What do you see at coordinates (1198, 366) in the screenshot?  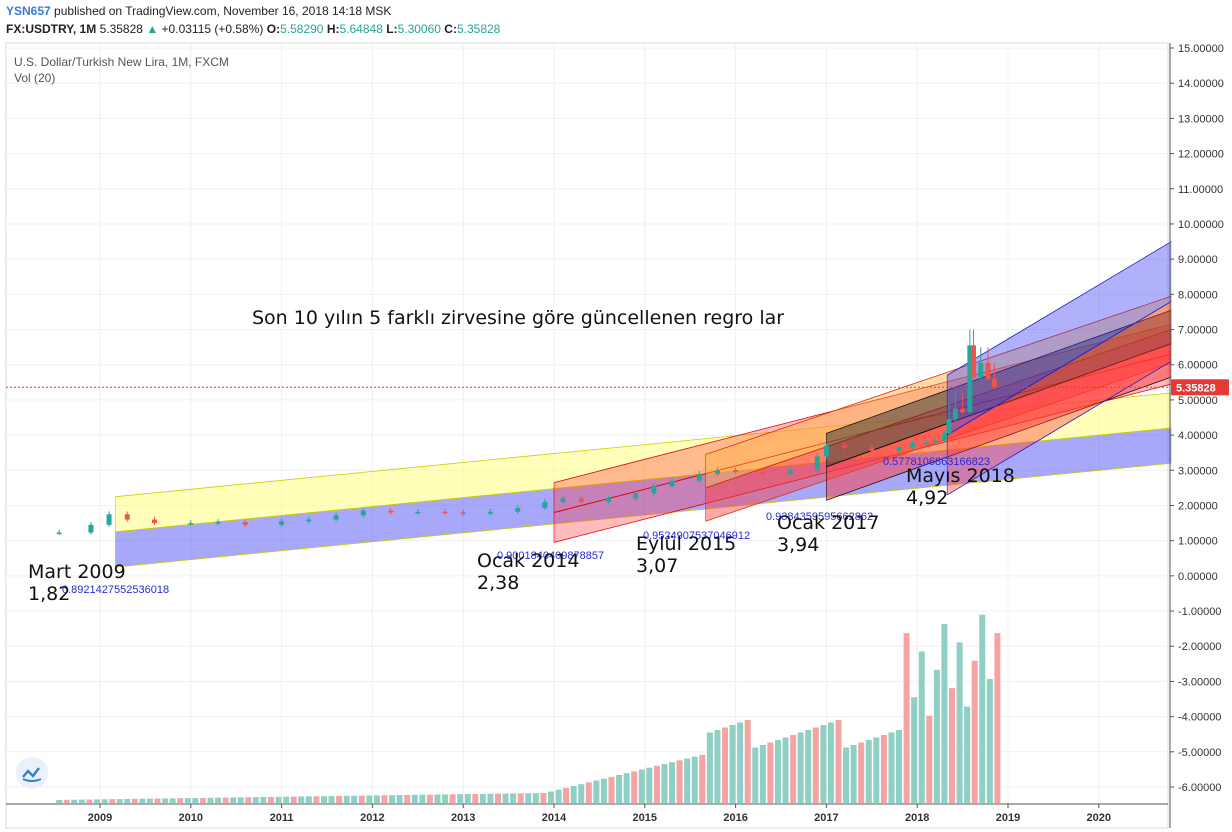 I see `y-tick-label: 6.00000` at bounding box center [1198, 366].